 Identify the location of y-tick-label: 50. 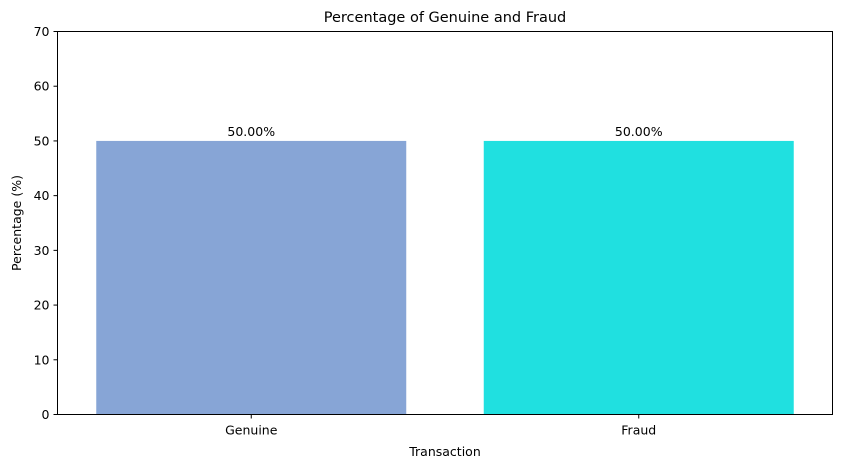
(42, 140).